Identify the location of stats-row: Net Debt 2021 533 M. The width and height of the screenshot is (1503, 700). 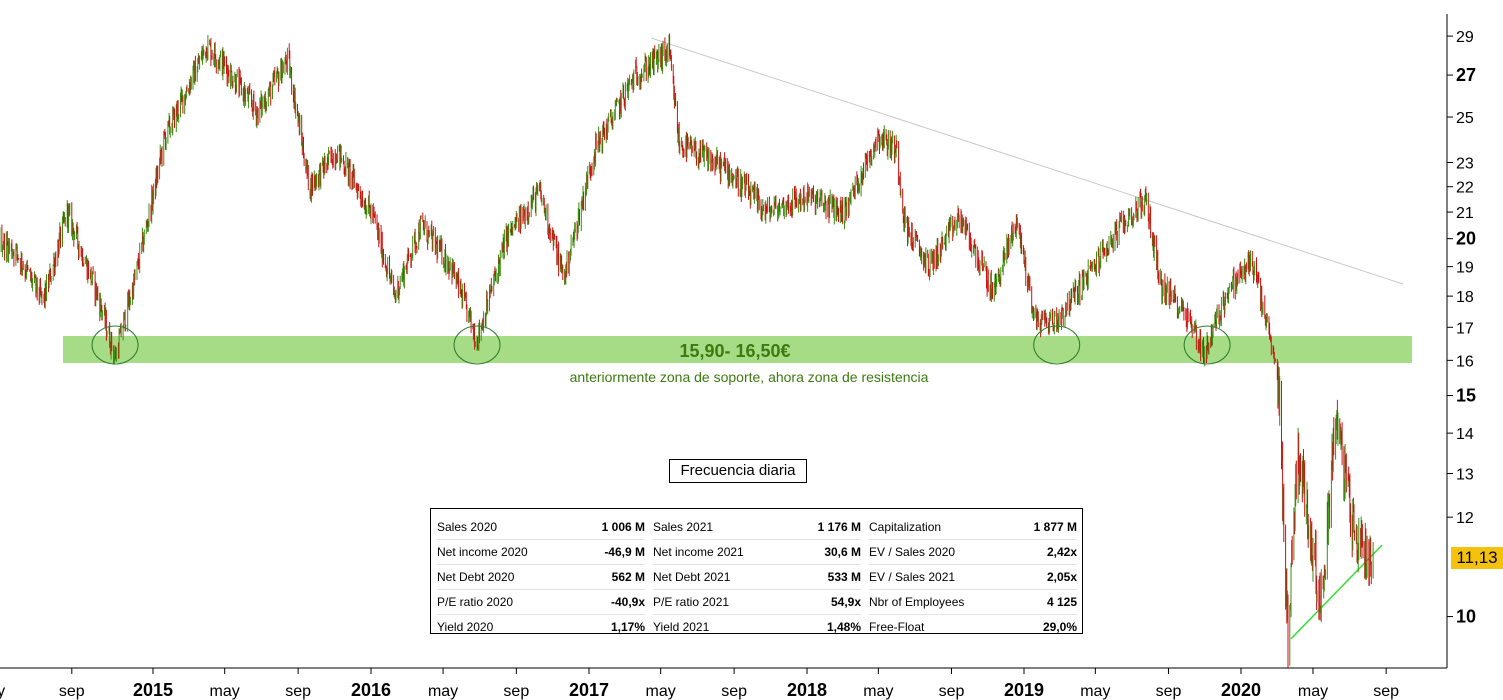
(757, 577).